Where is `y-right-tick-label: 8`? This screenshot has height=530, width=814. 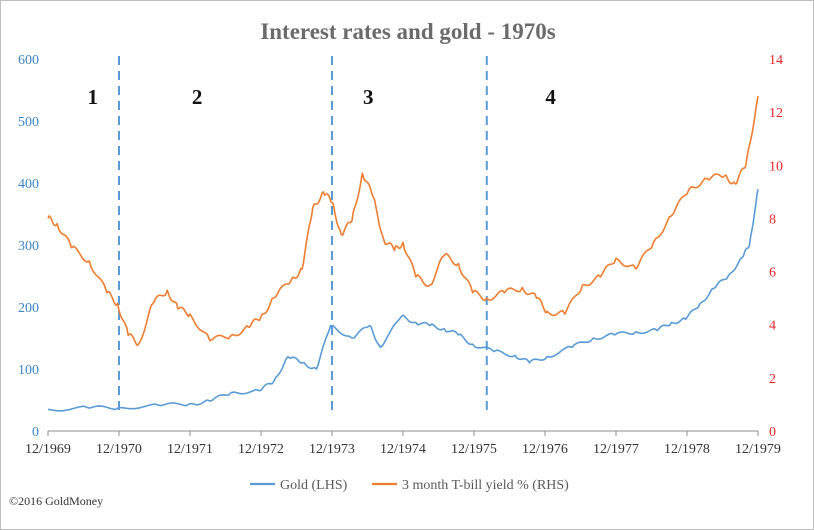 y-right-tick-label: 8 is located at coordinates (772, 219).